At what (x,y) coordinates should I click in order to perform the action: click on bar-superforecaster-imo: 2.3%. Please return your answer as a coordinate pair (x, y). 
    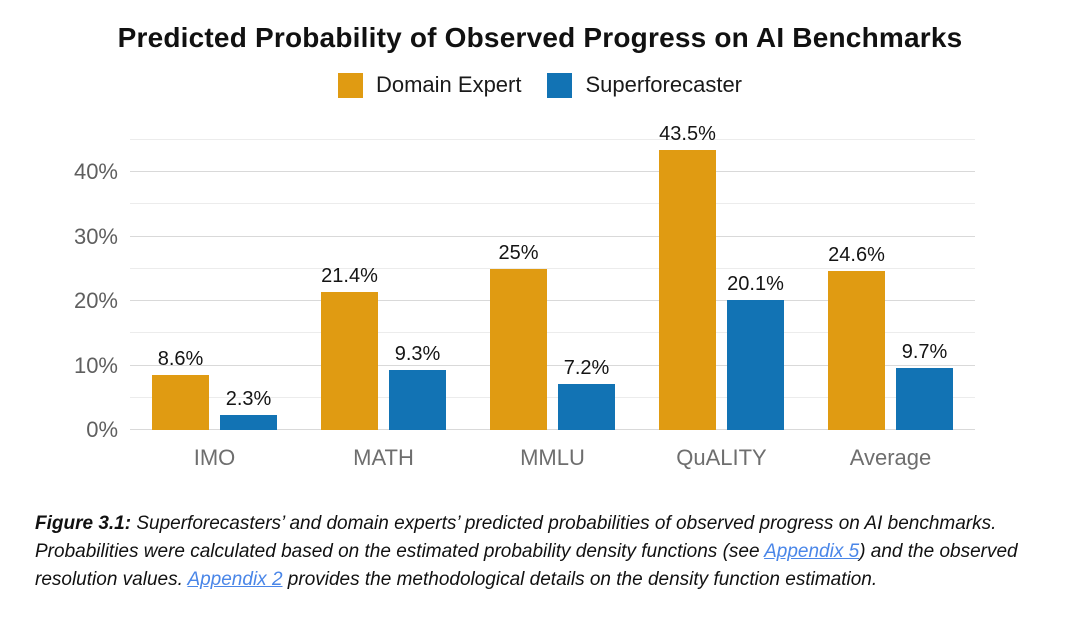
    Looking at the image, I should click on (248, 409).